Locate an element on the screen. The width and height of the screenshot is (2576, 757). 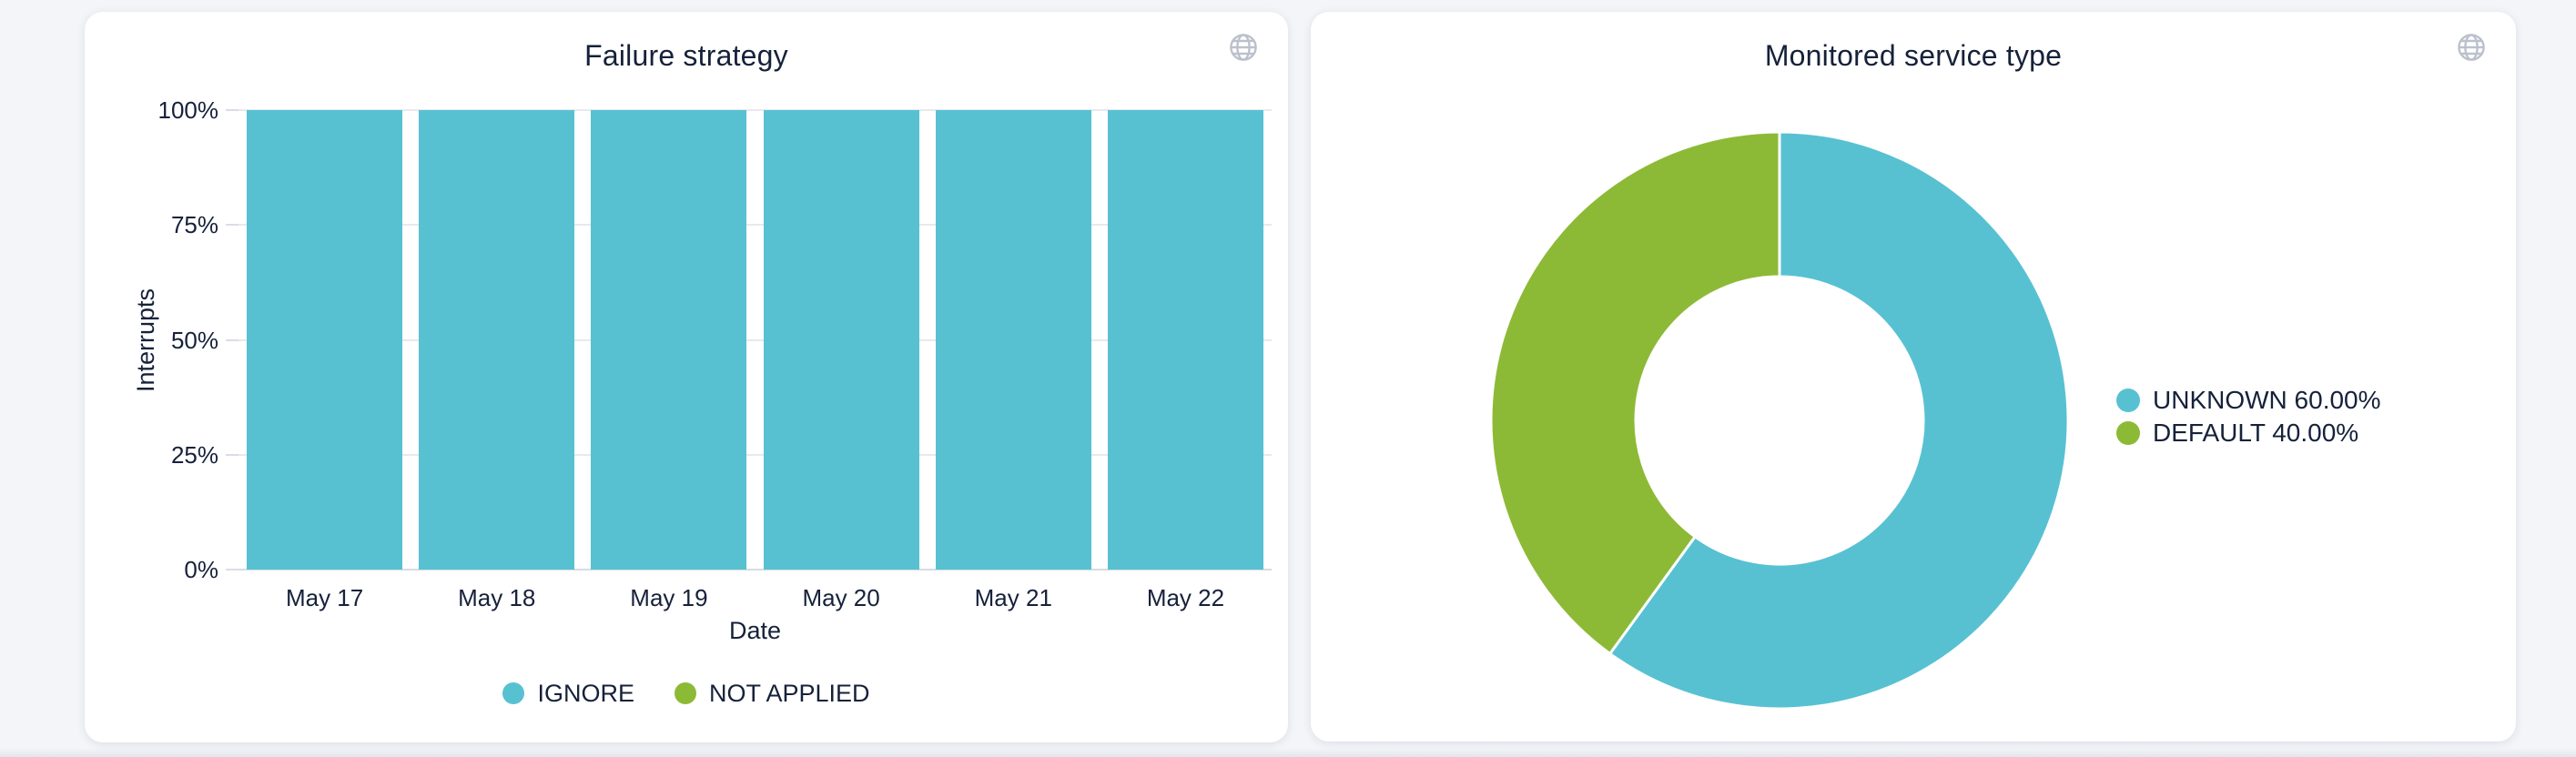
x-tick-label-may-21: May 21 is located at coordinates (1013, 597).